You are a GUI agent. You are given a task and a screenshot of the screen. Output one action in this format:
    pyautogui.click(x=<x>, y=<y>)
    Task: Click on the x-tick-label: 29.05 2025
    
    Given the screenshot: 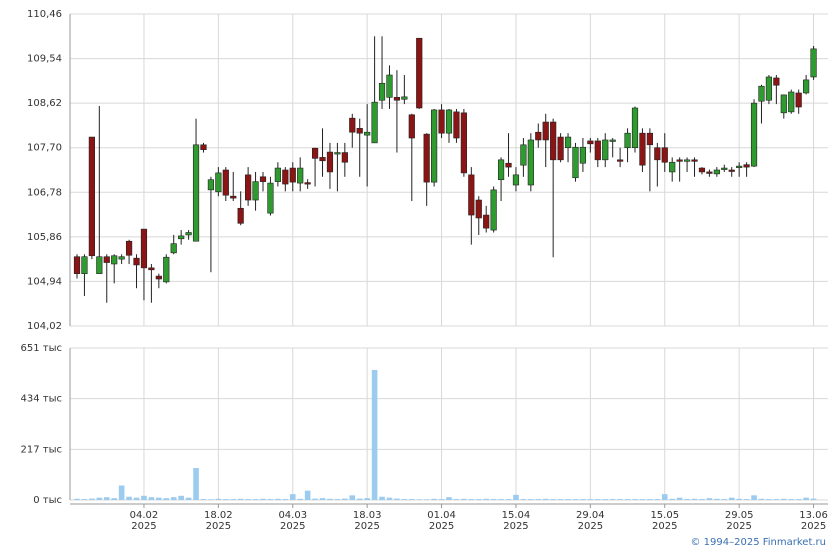 What is the action you would take?
    pyautogui.click(x=739, y=521)
    